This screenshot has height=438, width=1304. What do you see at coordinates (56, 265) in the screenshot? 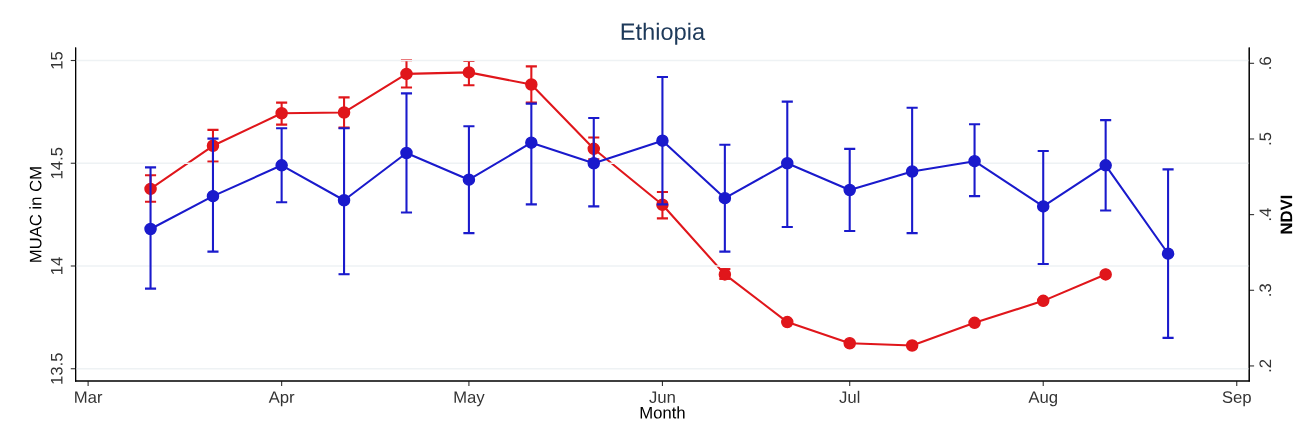
I see `y-tick-label: 14` at bounding box center [56, 265].